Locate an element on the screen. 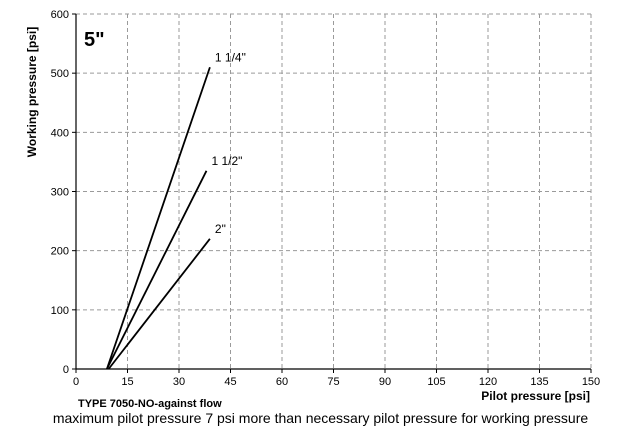 This screenshot has width=641, height=446. x-tick-label: 30 is located at coordinates (179, 382).